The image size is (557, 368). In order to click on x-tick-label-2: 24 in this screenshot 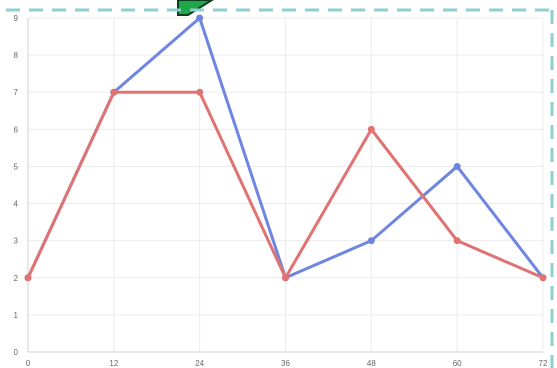, I will do `click(199, 363)`.